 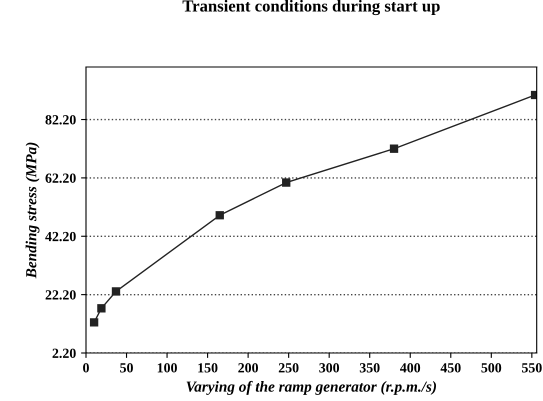 I want to click on chart-title: Transient conditions during start up, so click(x=311, y=8).